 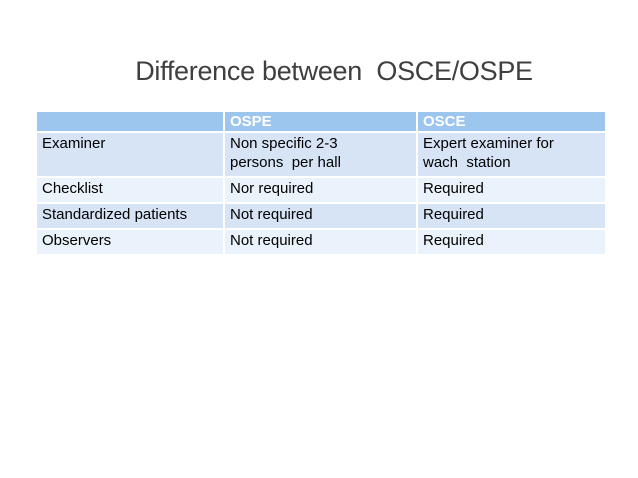 I want to click on row-label: Observers, so click(x=130, y=242).